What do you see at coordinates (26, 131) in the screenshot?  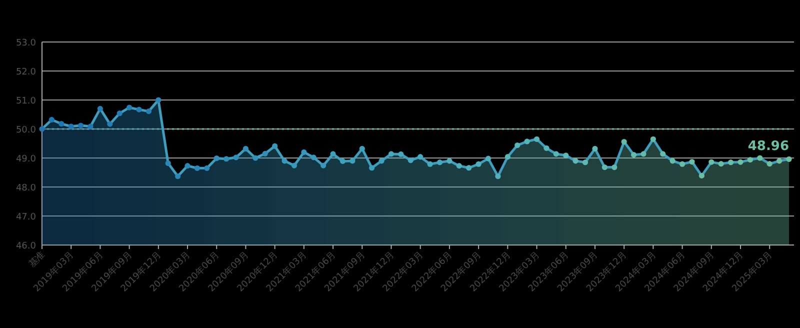 I see `y-tick-label: 50.0` at bounding box center [26, 131].